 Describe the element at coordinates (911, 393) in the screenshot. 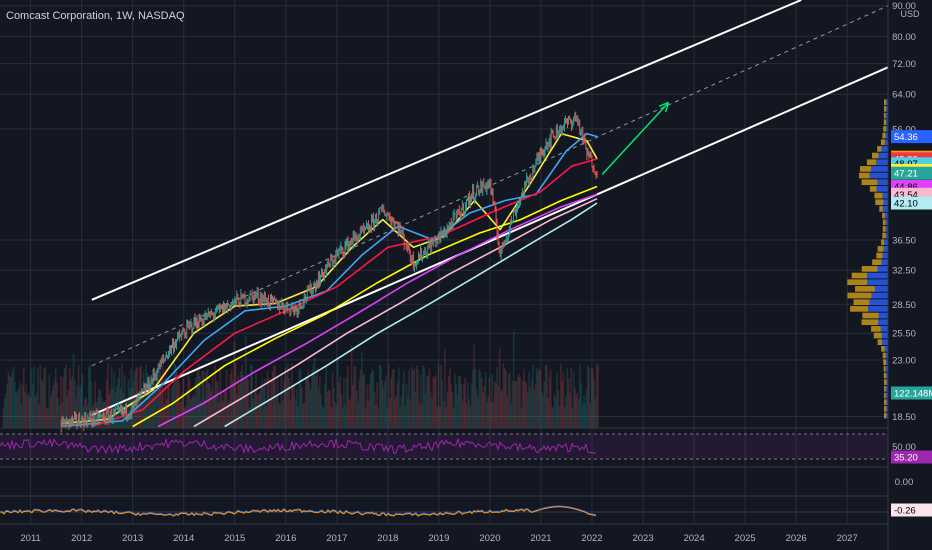

I see `volume-label-bg` at that location.